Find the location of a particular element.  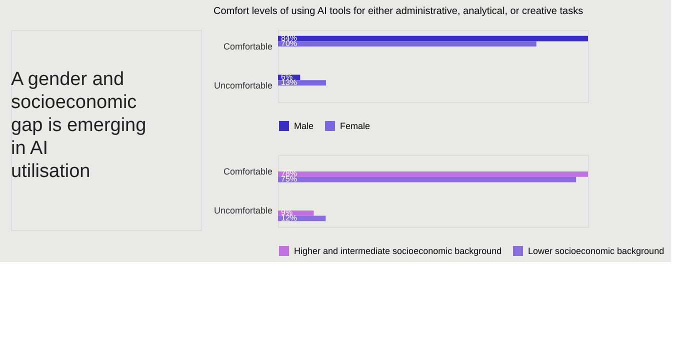

data-label: 12% is located at coordinates (289, 217).